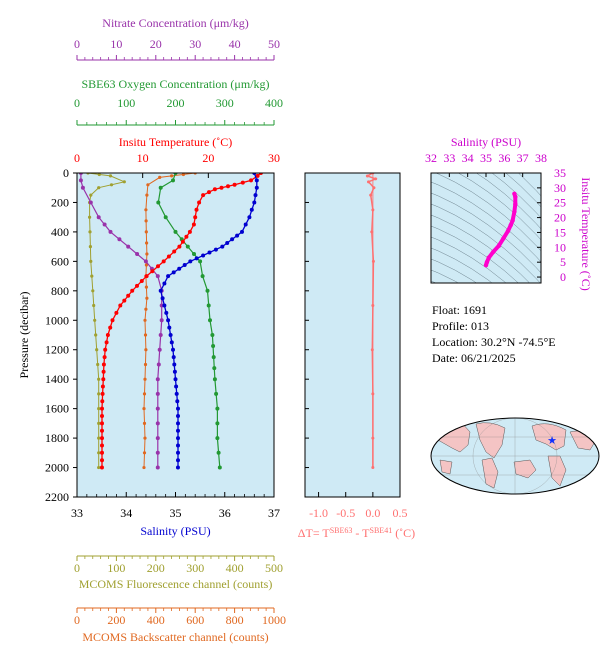  Describe the element at coordinates (156, 568) in the screenshot. I see `fluorescence-tick-label: 200` at that location.